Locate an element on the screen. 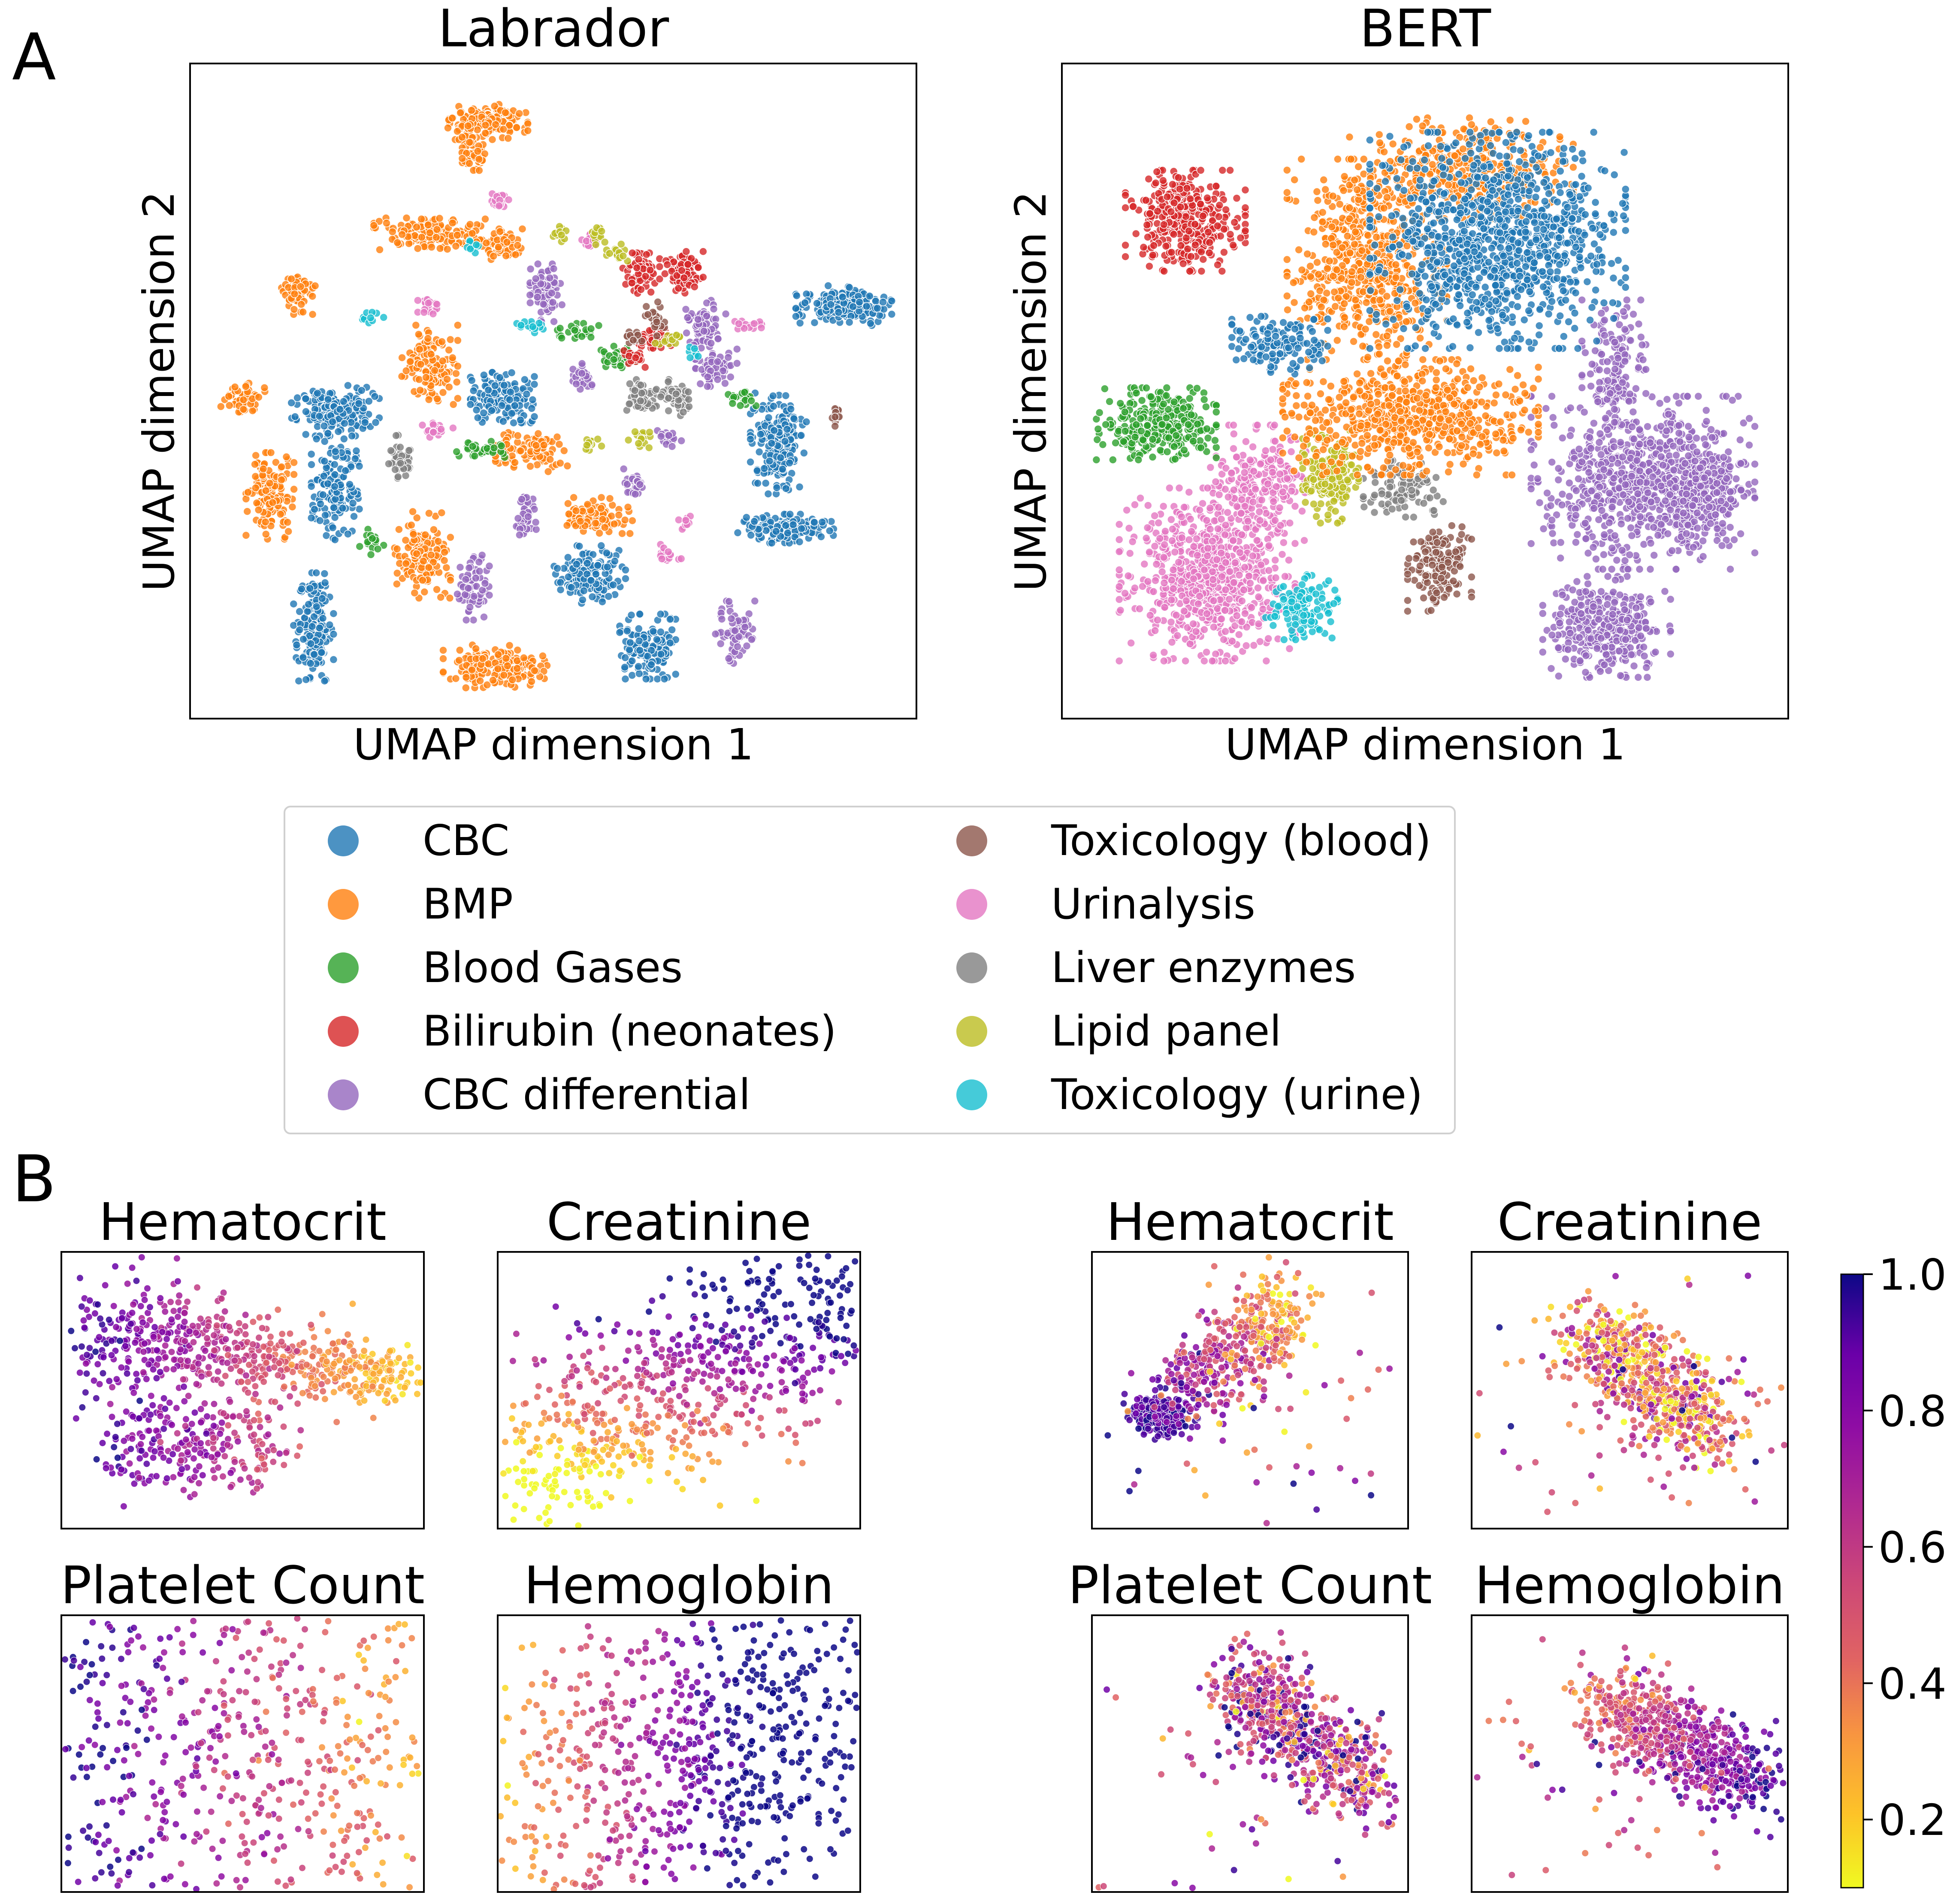 The width and height of the screenshot is (1956, 1904). scatter-cluster-bmp is located at coordinates (488, 122).